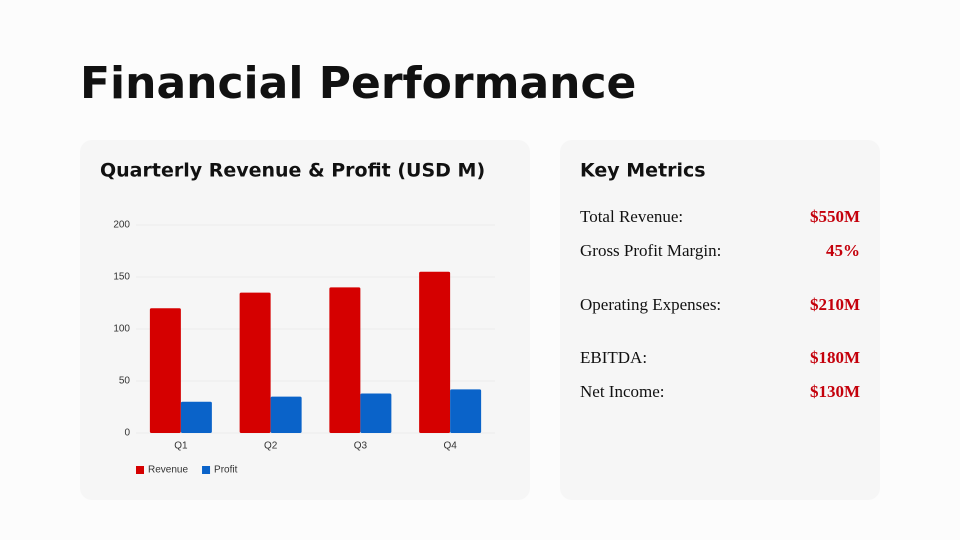  I want to click on metric-label: Total Revenue:, so click(631, 216).